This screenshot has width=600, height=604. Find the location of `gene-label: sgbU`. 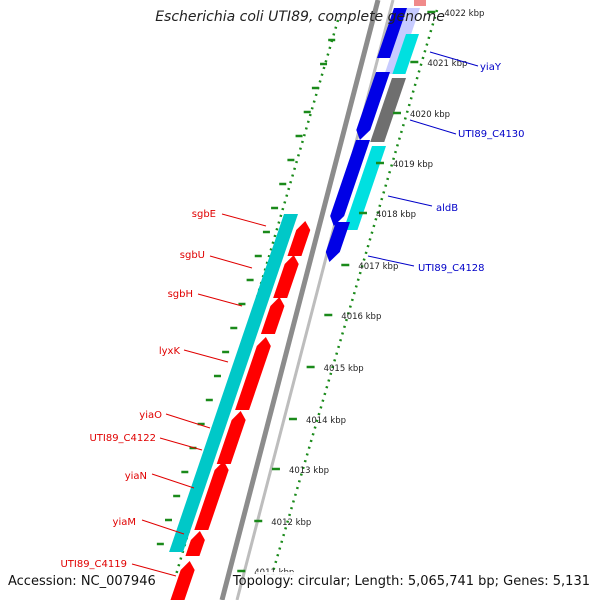

gene-label: sgbU is located at coordinates (192, 255).